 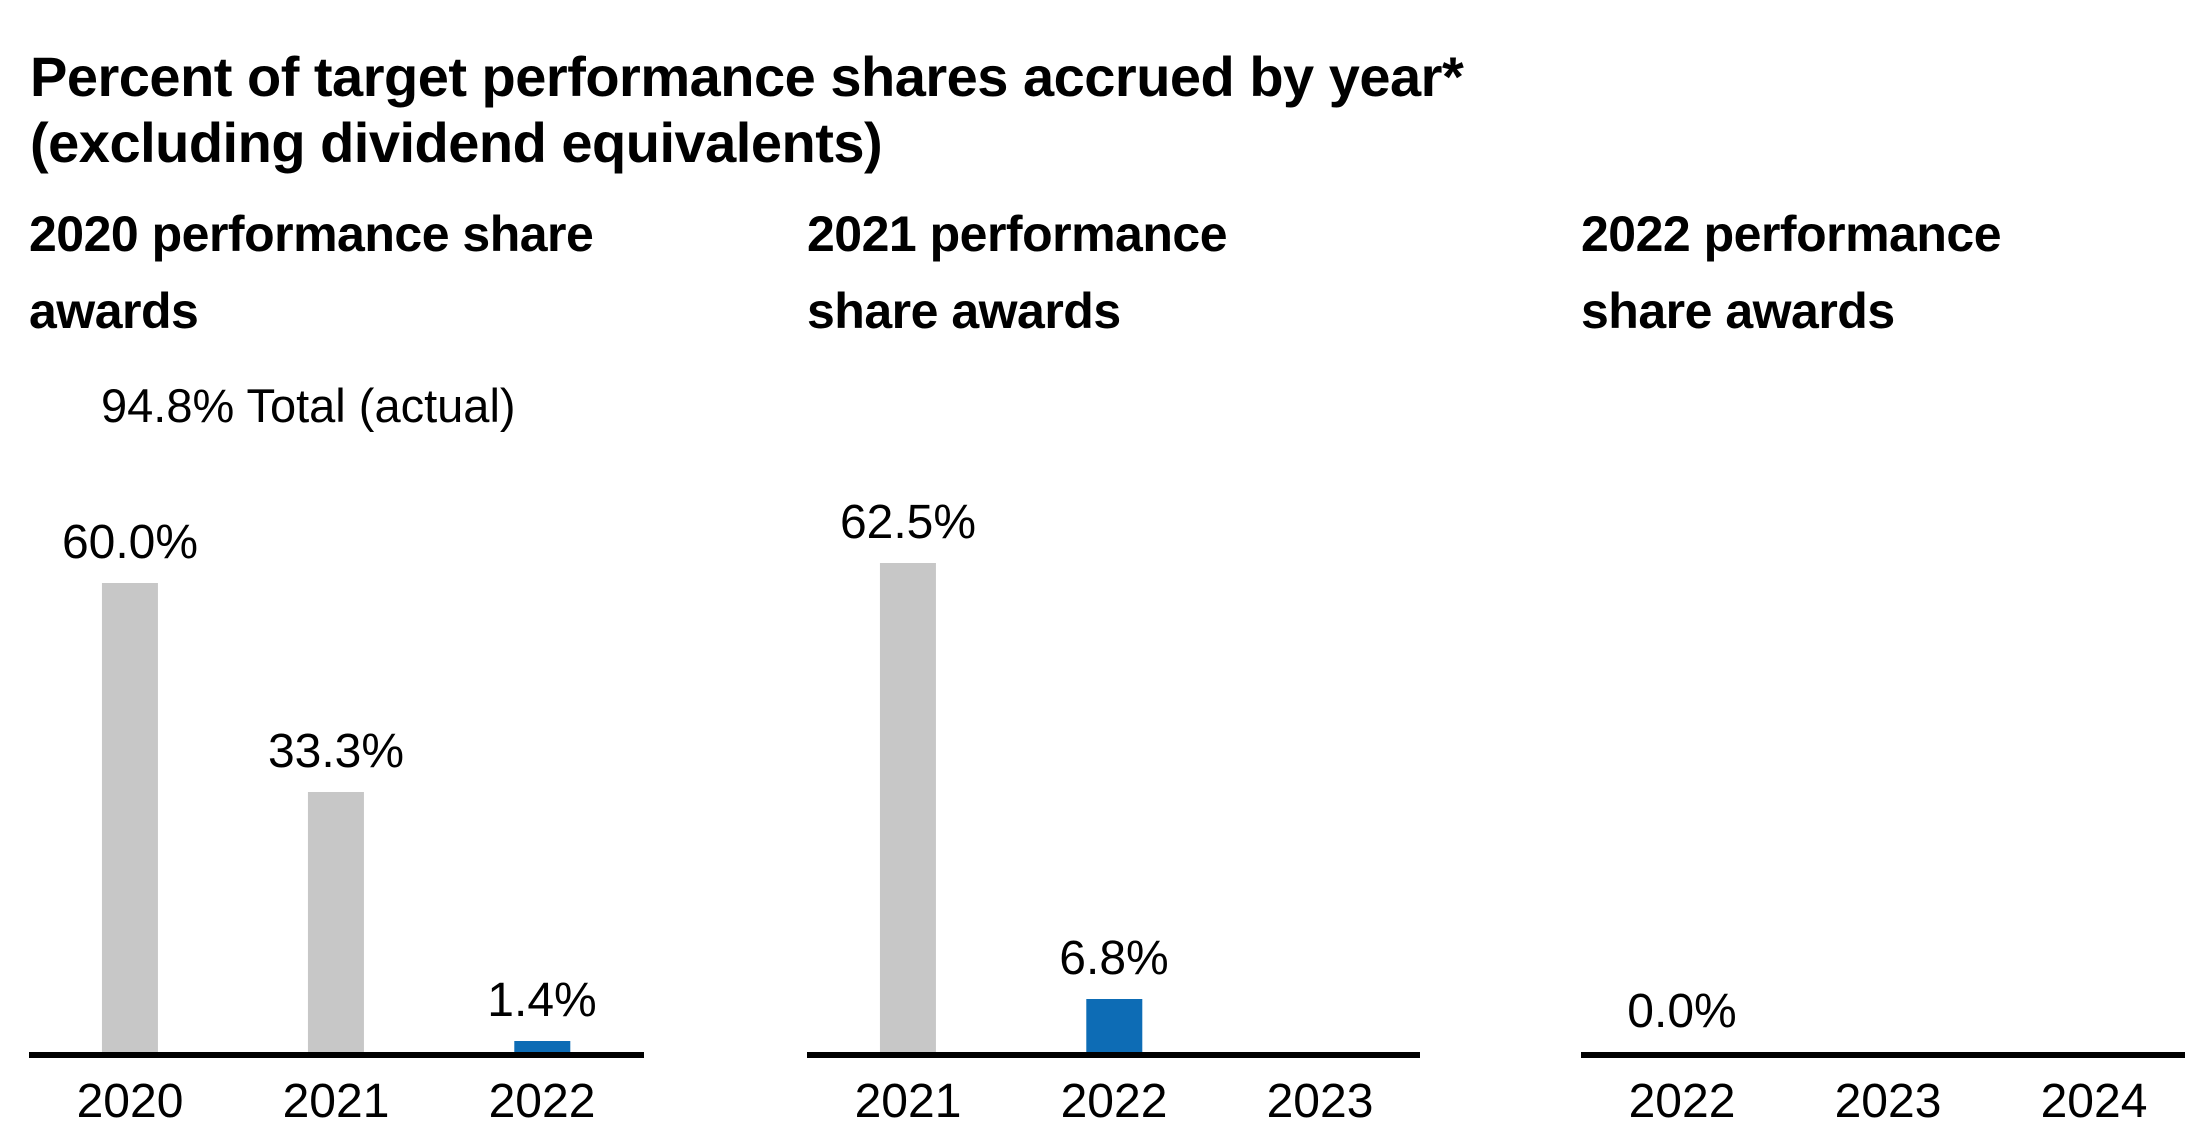 I want to click on bar-slot: 0.0%, so click(x=1681, y=1019).